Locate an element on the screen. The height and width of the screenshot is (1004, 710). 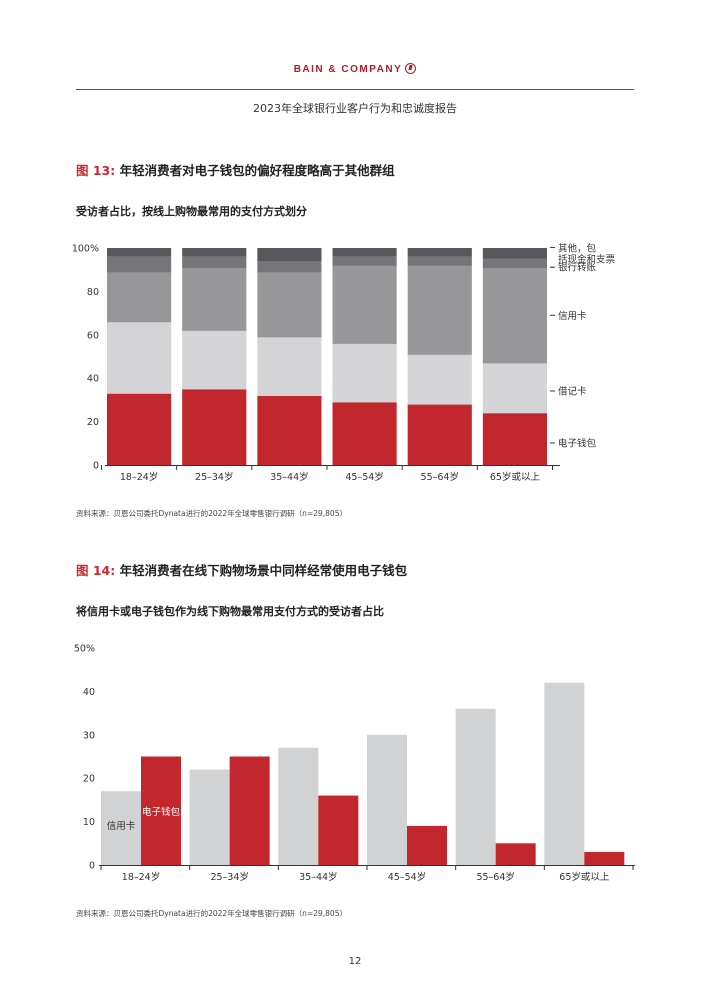
figure13-title: 图 13: 年轻消费者对电子钱包的偏好程度略高于其他群组 is located at coordinates (235, 169).